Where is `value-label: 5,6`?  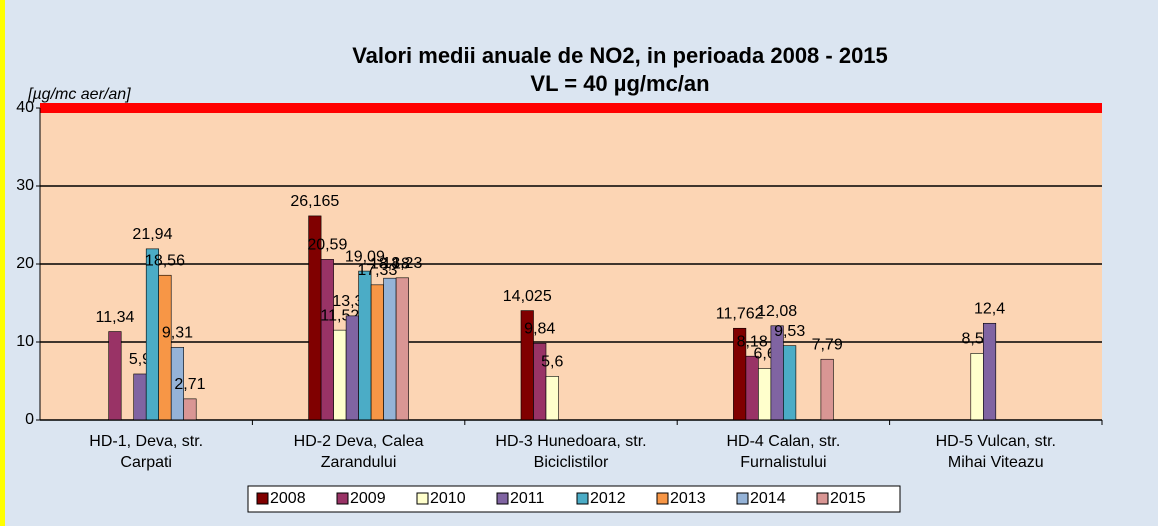
value-label: 5,6 is located at coordinates (552, 362).